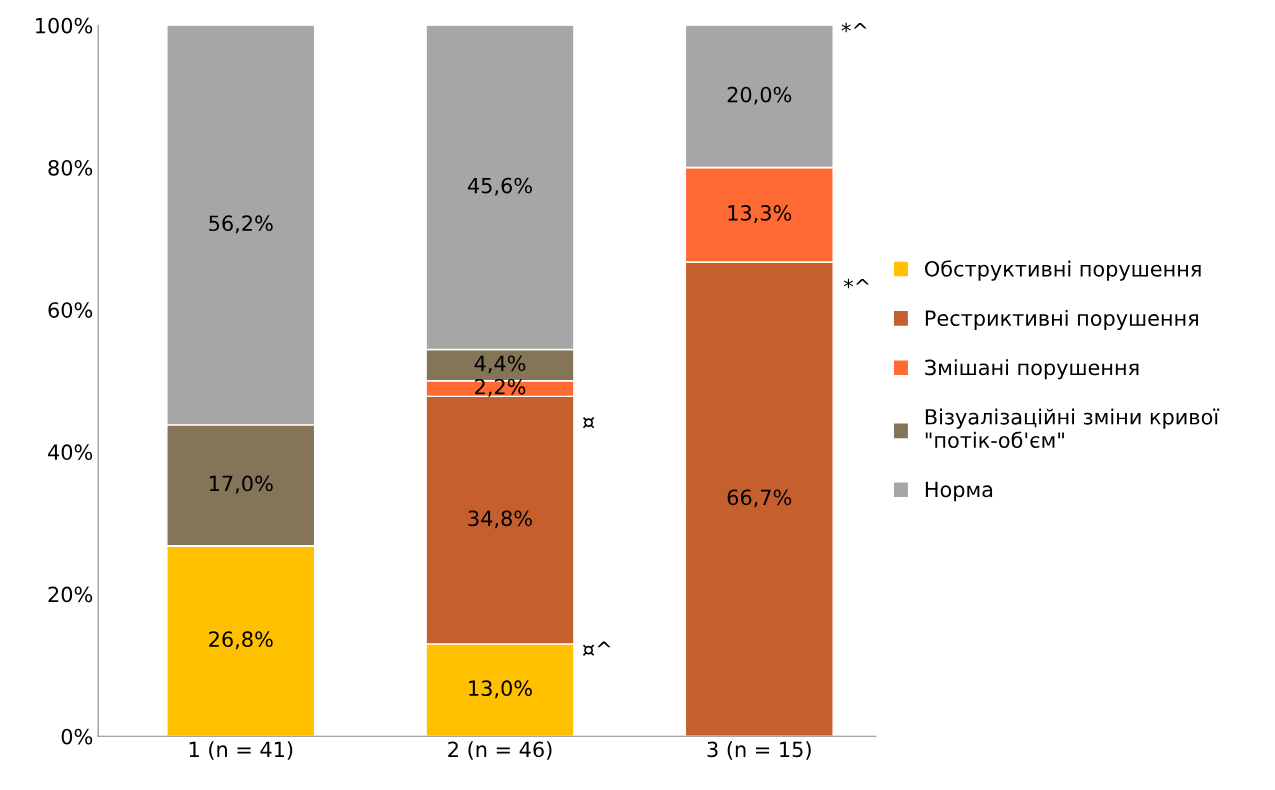 The height and width of the screenshot is (790, 1275). What do you see at coordinates (241, 484) in the screenshot?
I see `data-label: 17,0%` at bounding box center [241, 484].